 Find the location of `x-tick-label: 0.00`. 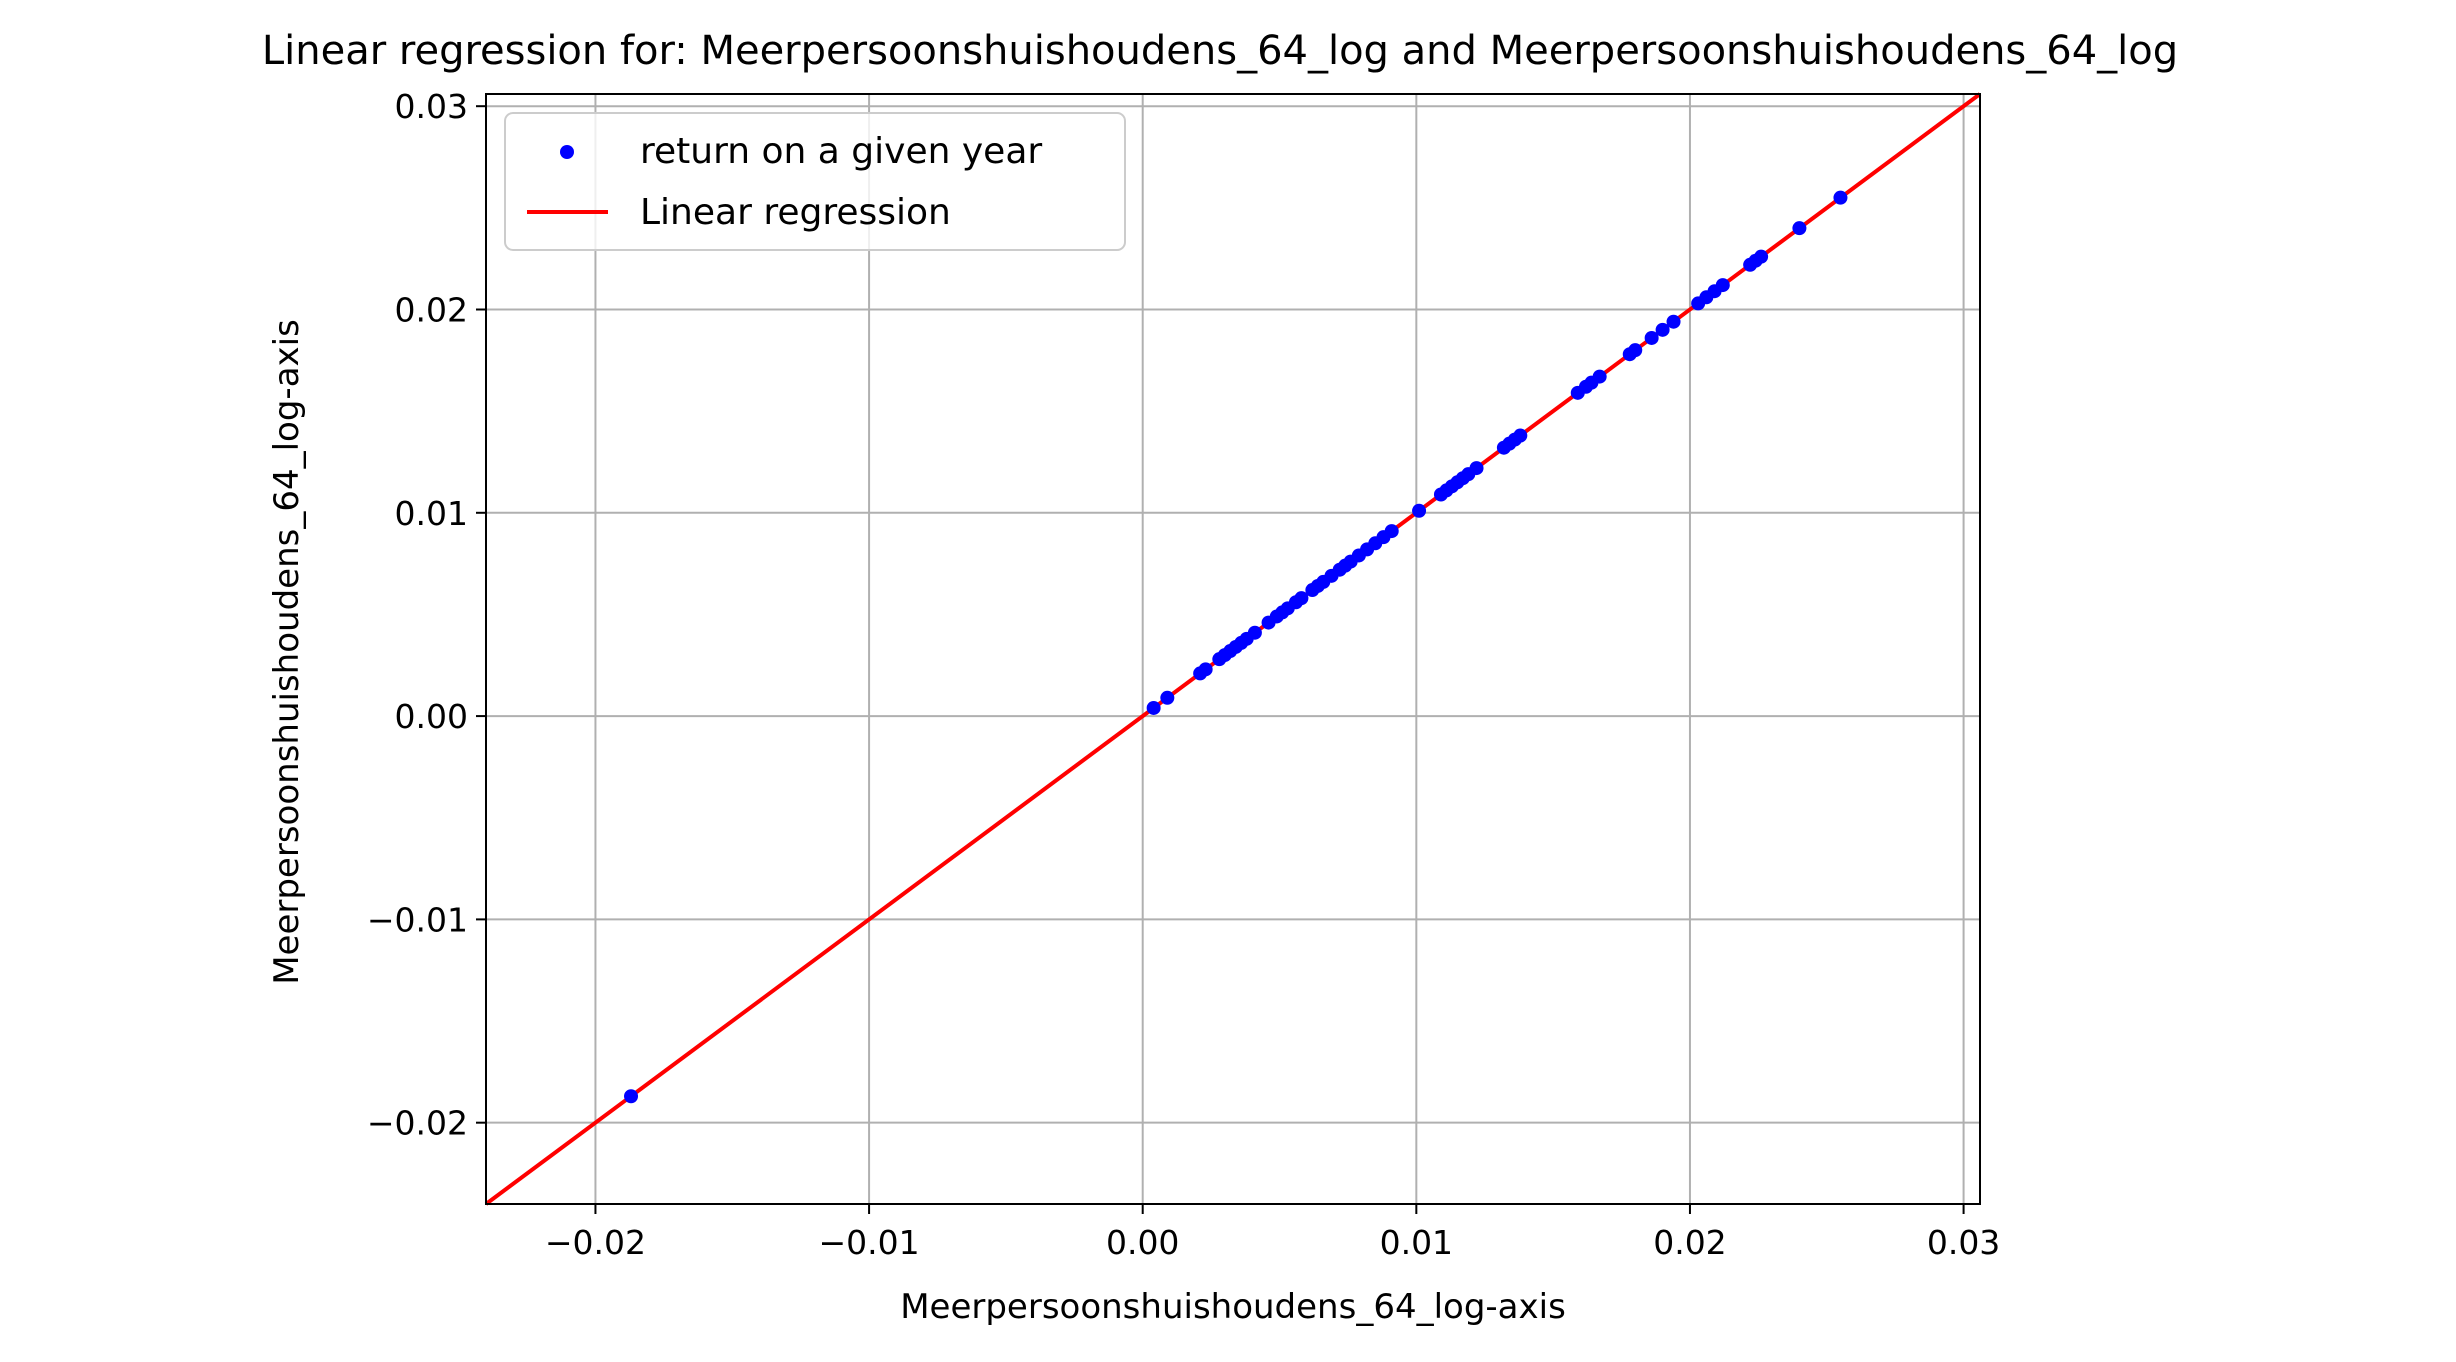

x-tick-label: 0.00 is located at coordinates (1142, 1242).